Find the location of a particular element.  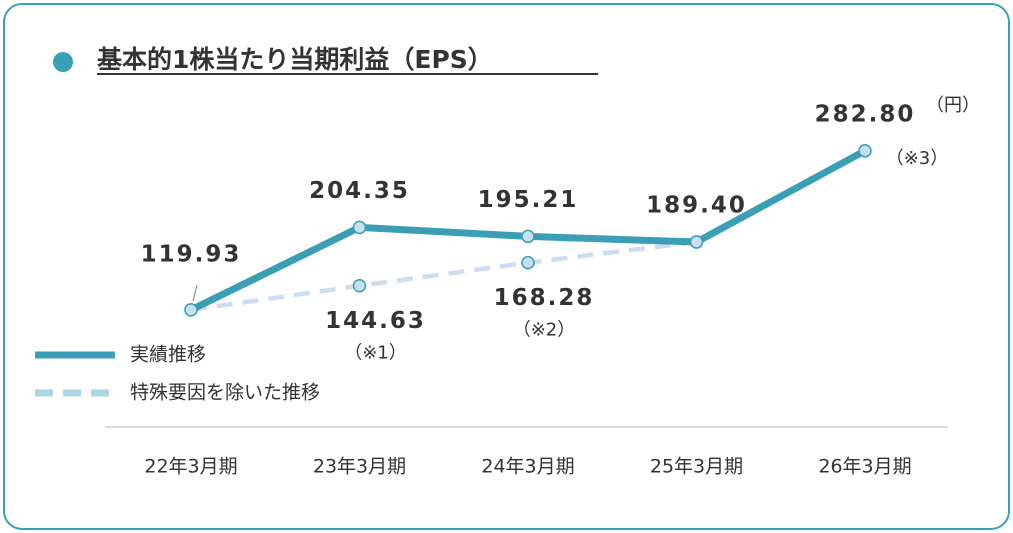

data-label: 195.21 is located at coordinates (528, 200).